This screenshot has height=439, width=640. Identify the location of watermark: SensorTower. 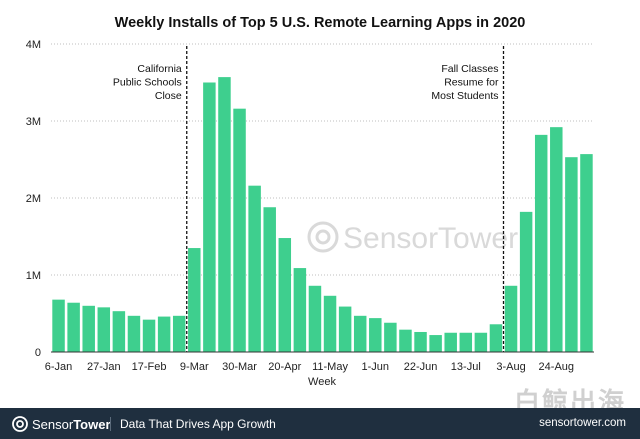
(412, 238).